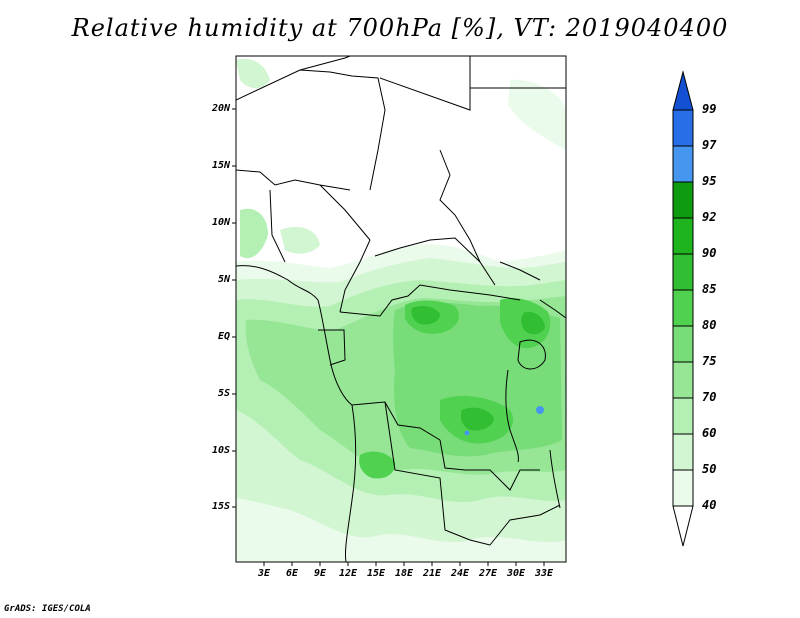 The image size is (800, 618). I want to click on colorbar-label: 70, so click(709, 397).